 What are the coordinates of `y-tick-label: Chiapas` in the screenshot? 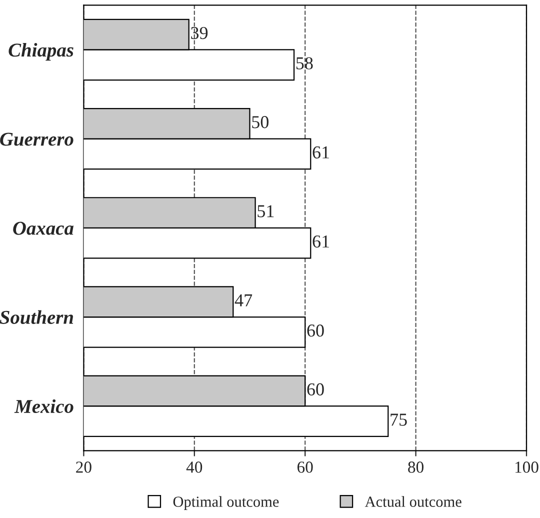 It's located at (41, 51).